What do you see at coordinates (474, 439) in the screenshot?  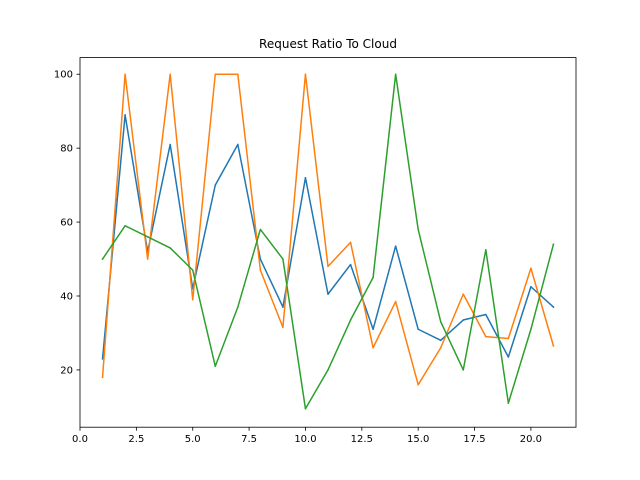 I see `x-tick-label: 17.5` at bounding box center [474, 439].